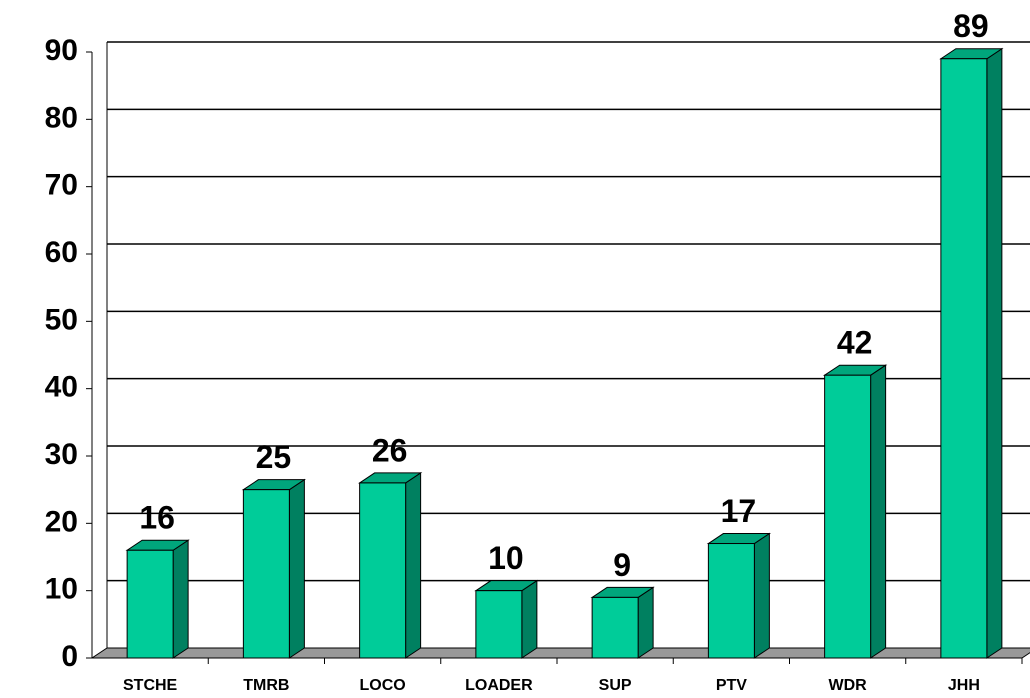 The height and width of the screenshot is (698, 1030). I want to click on y-tick-label: 90, so click(61, 50).